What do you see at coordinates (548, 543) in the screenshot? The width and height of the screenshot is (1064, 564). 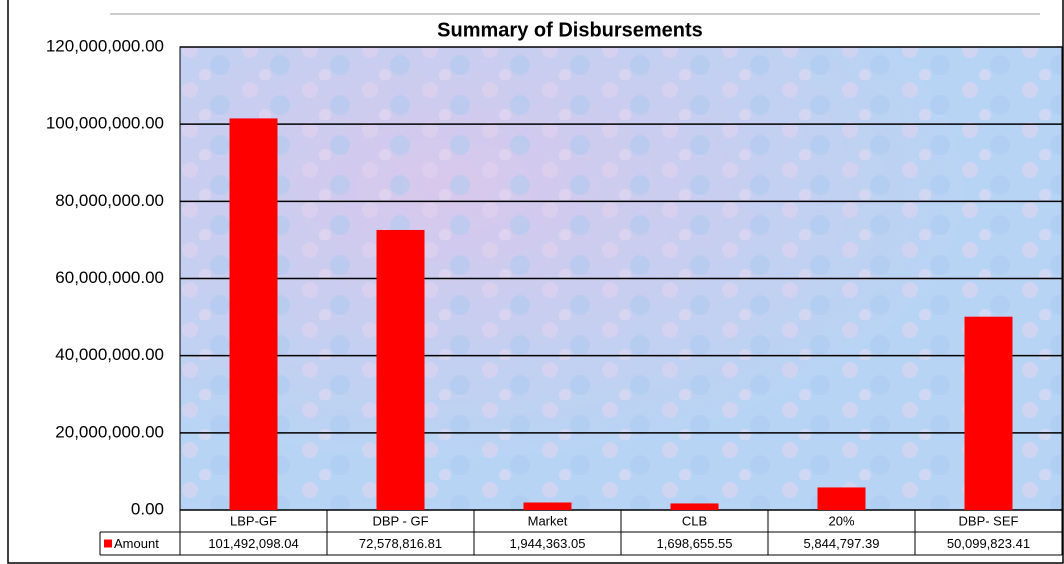 I see `value-label: 1,944,363.05` at bounding box center [548, 543].